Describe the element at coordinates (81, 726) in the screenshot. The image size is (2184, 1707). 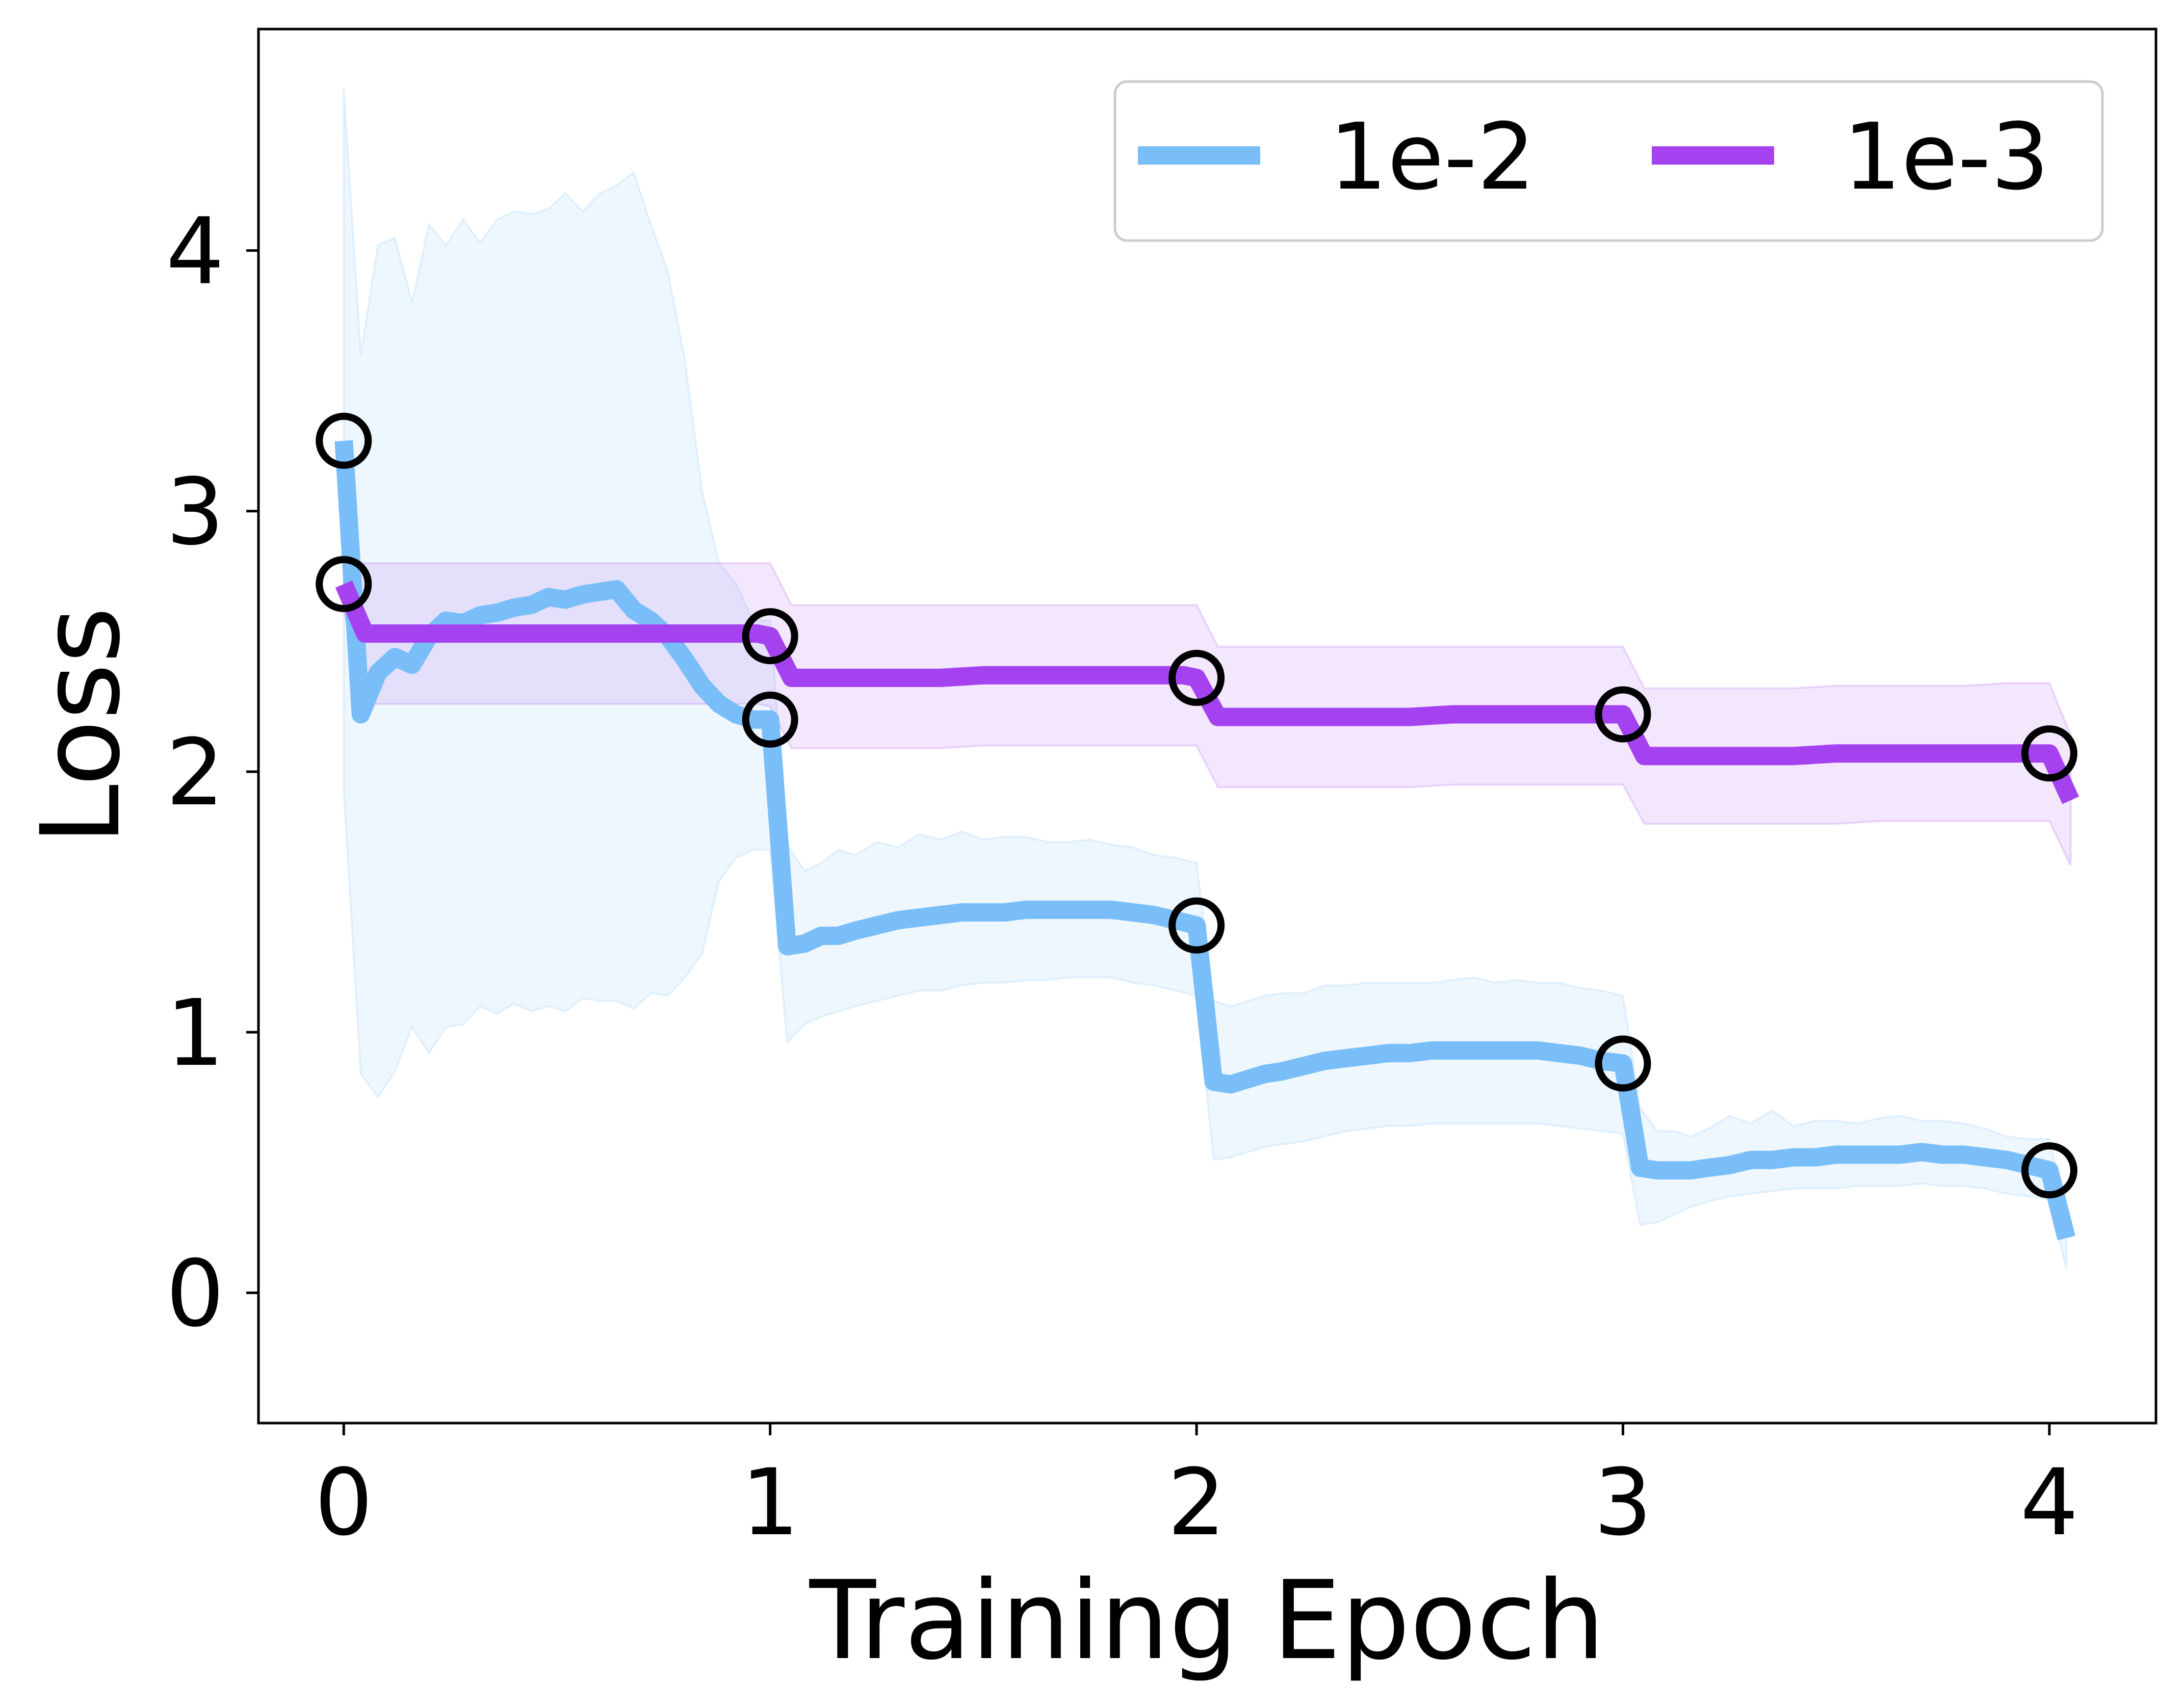
I see `y-axis-label: Loss` at that location.